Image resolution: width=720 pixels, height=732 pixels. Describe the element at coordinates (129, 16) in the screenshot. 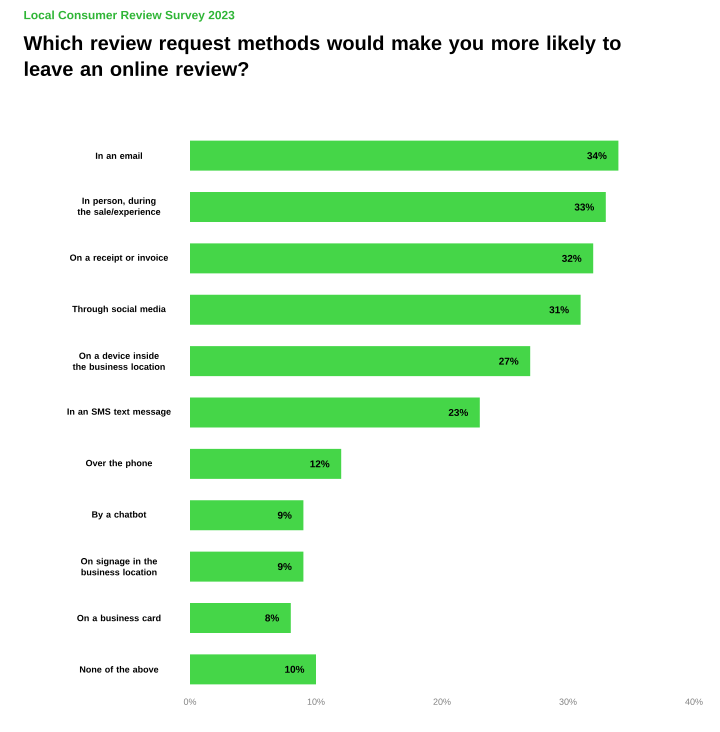

I see `chart-subtitle: Local Consumer Review Survey 2023` at that location.